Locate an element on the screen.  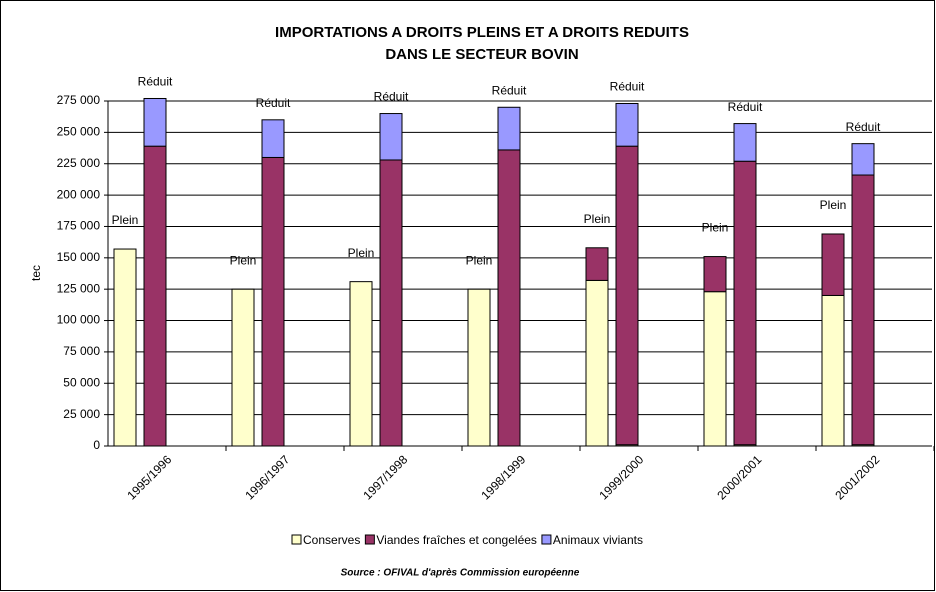
legend-label: Viandes fraîches et congelées is located at coordinates (456, 540).